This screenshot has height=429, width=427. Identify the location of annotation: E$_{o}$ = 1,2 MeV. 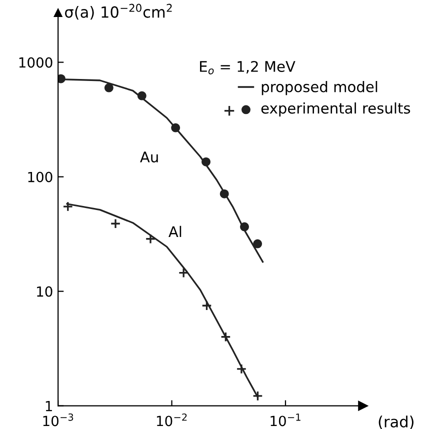
(248, 67).